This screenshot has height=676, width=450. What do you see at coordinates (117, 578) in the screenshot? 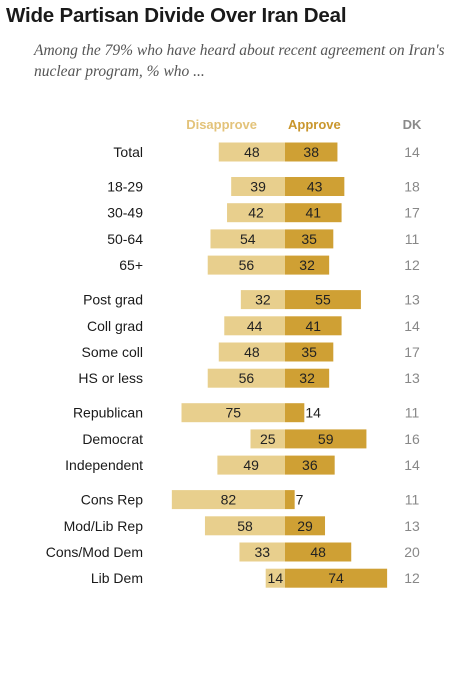
I see `category-label: Lib Dem` at bounding box center [117, 578].